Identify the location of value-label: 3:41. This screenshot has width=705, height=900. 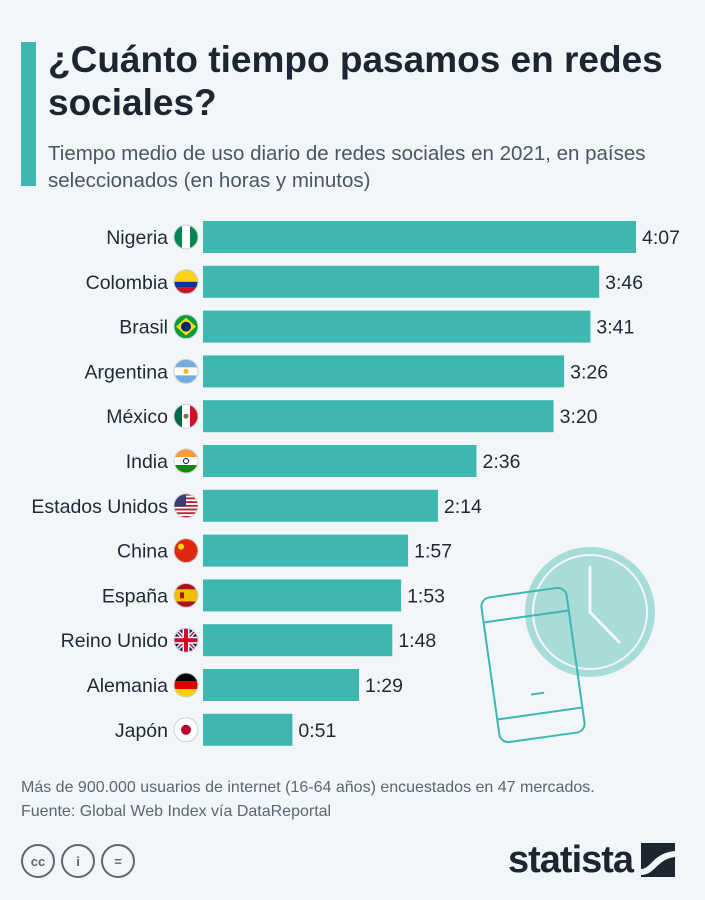
(615, 328).